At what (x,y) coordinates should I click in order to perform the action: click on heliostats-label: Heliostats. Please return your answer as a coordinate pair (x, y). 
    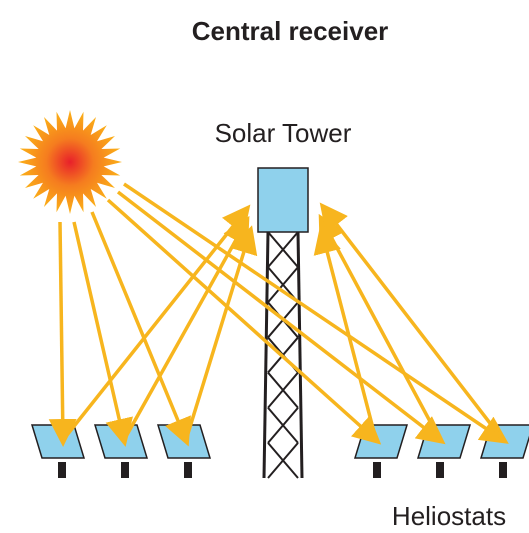
    Looking at the image, I should click on (449, 516).